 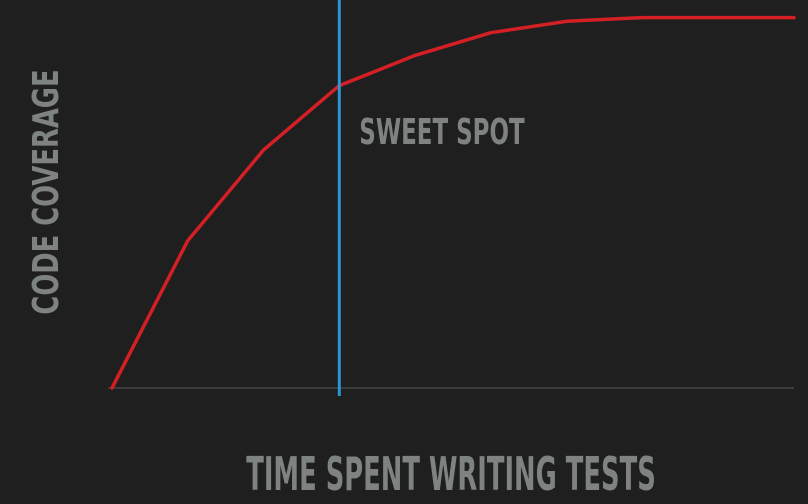 I want to click on y-axis-label: CODE COVERAGE, so click(x=46, y=191).